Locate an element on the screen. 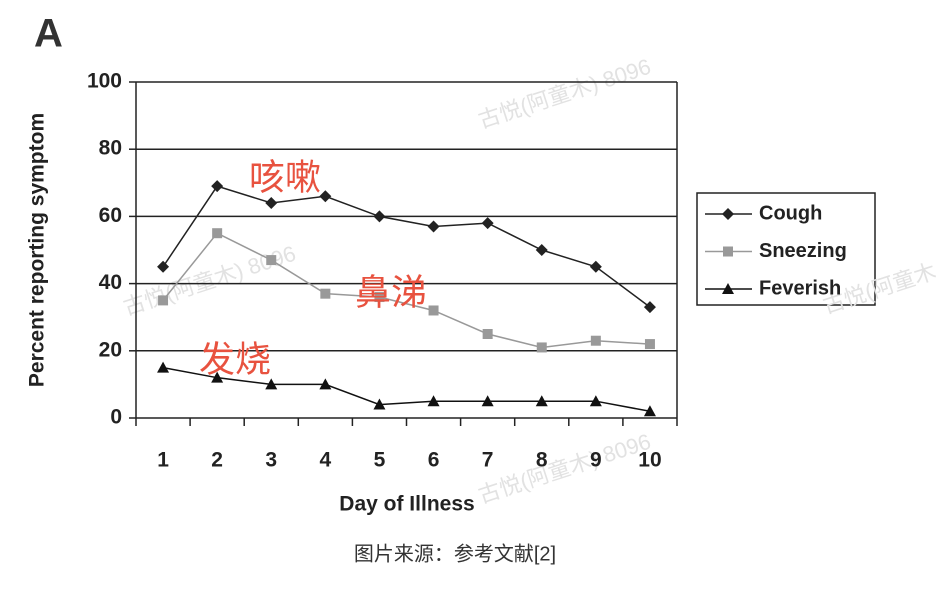  x-tick-label: 3 is located at coordinates (271, 460).